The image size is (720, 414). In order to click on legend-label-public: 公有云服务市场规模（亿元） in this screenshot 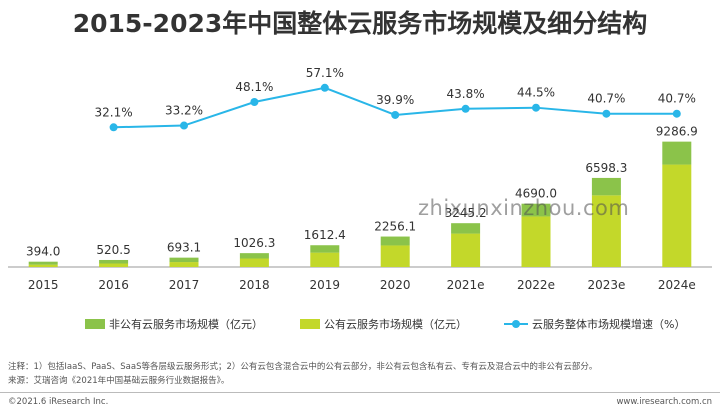, I will do `click(395, 324)`.